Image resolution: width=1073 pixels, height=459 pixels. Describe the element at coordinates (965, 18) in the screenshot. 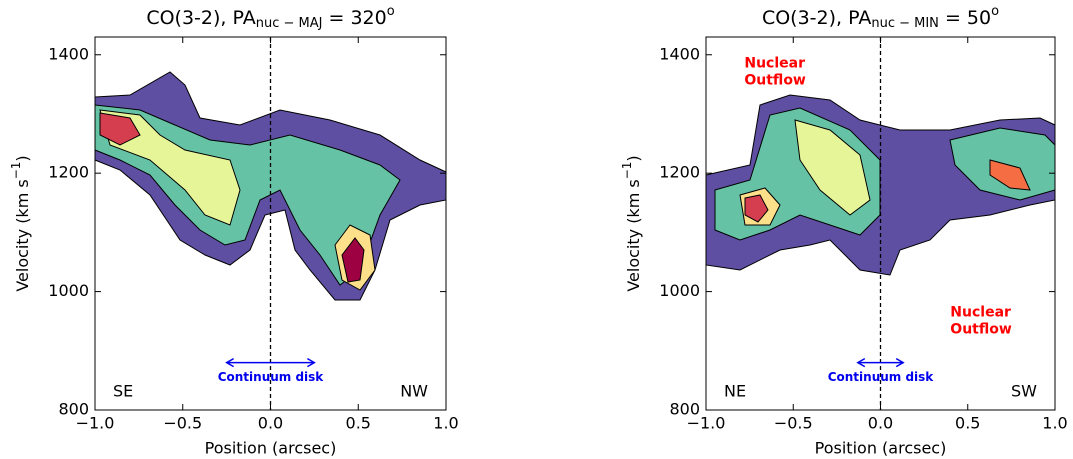

I see `title-text: = 50` at that location.